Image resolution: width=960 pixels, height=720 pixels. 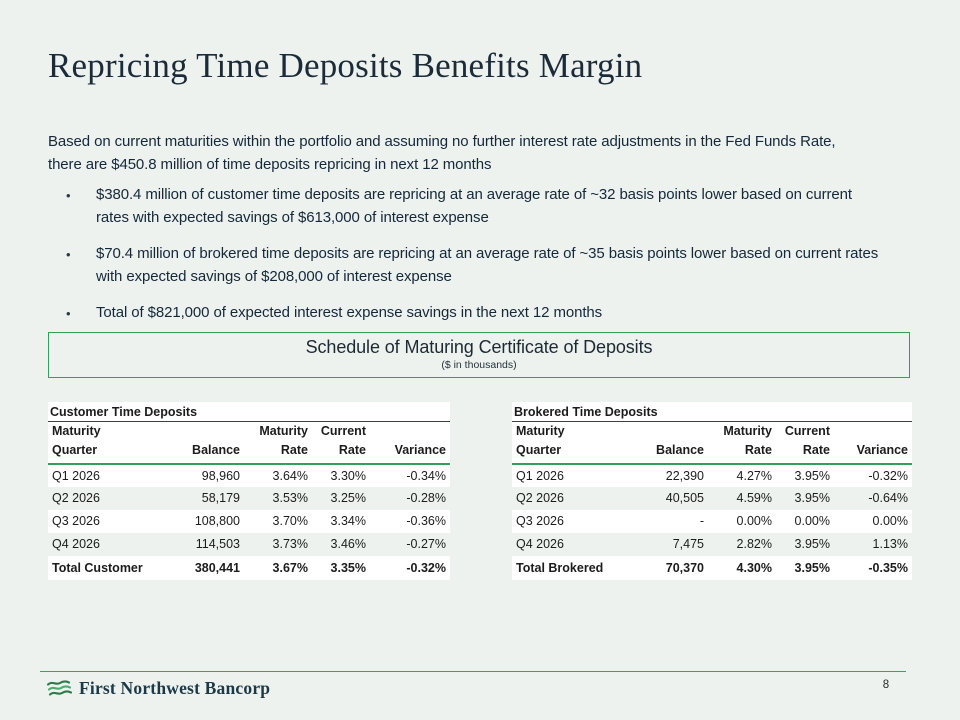 What do you see at coordinates (479, 365) in the screenshot?
I see `schedule-subtitle: ($ in thousands)` at bounding box center [479, 365].